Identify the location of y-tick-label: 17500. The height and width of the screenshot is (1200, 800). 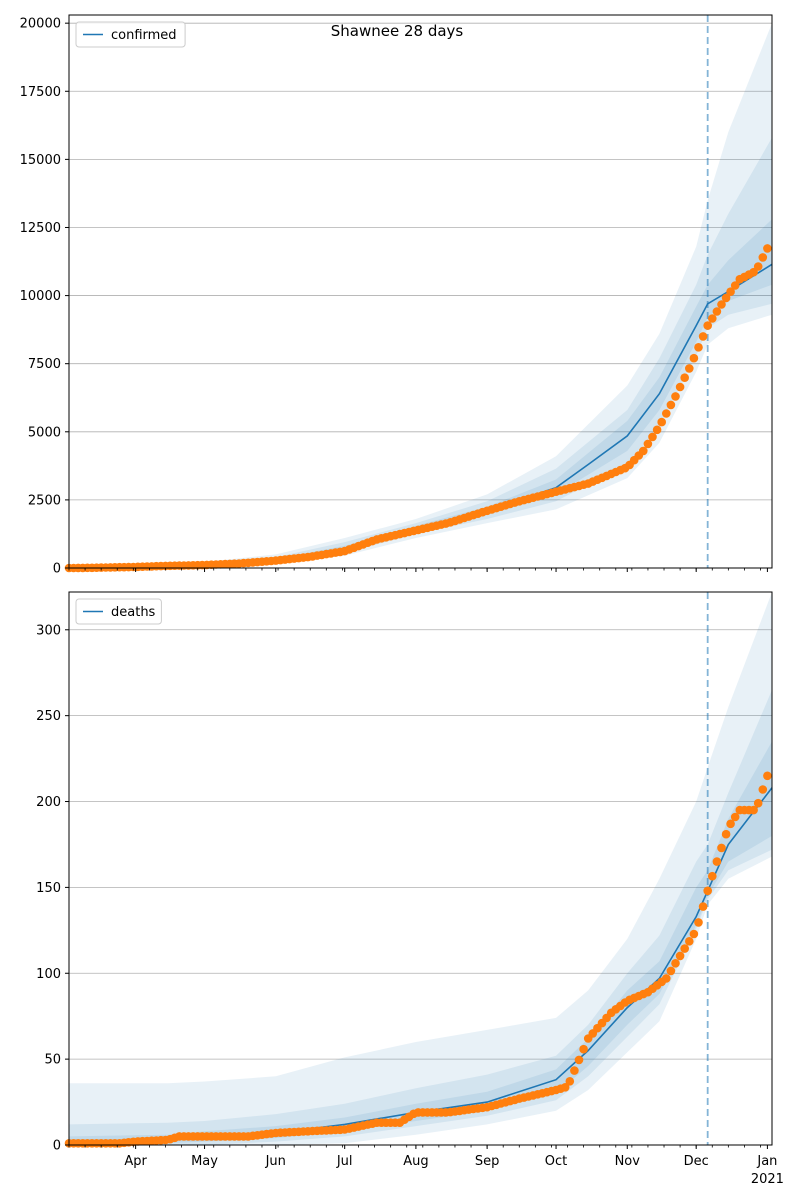
(40, 92).